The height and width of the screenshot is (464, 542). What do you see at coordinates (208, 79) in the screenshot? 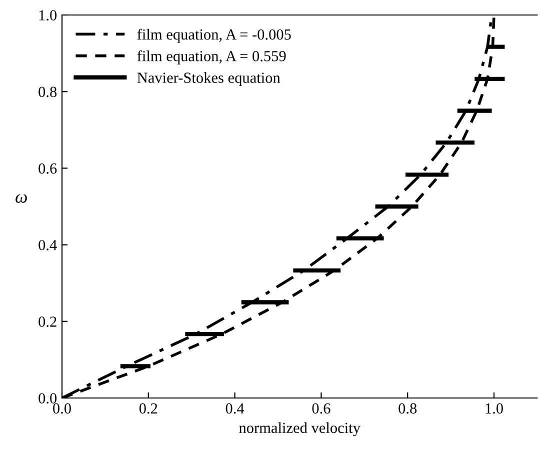
I see `legend-label: Navier-Stokes equation` at bounding box center [208, 79].